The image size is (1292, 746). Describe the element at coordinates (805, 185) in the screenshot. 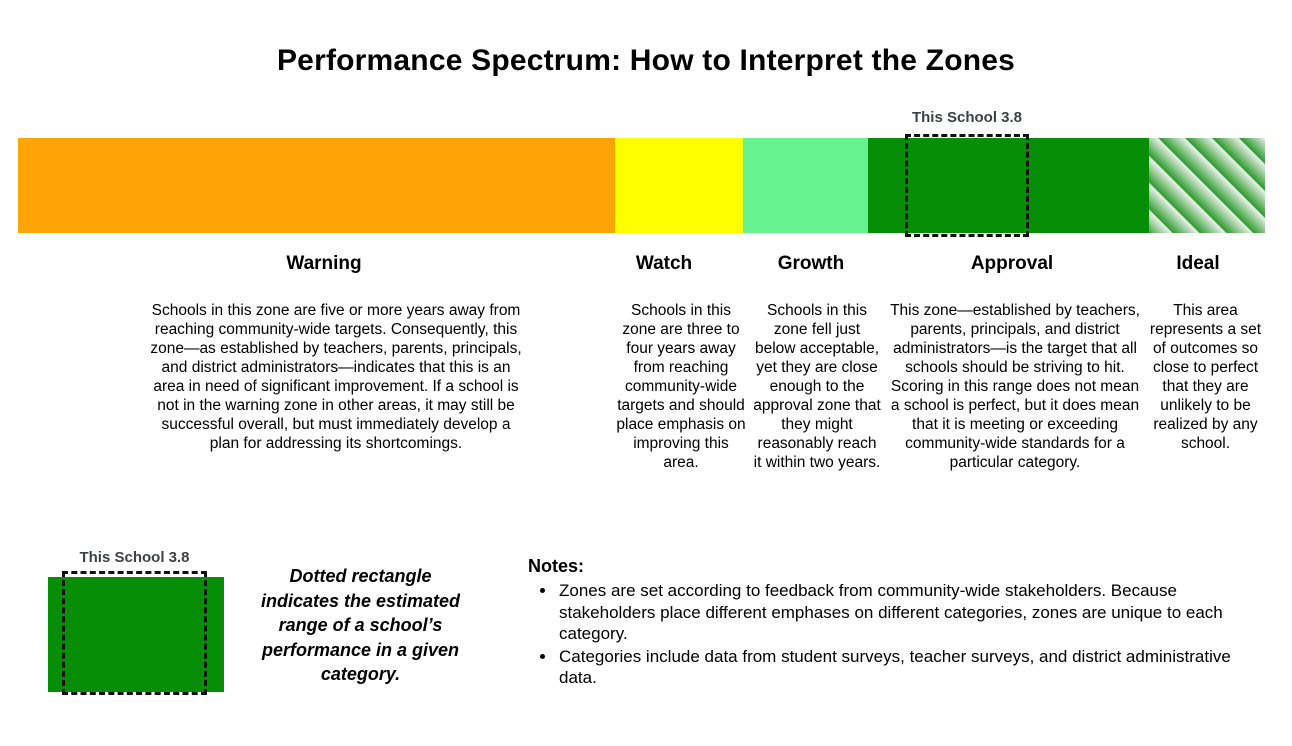

I see `zone-segment-growth` at that location.